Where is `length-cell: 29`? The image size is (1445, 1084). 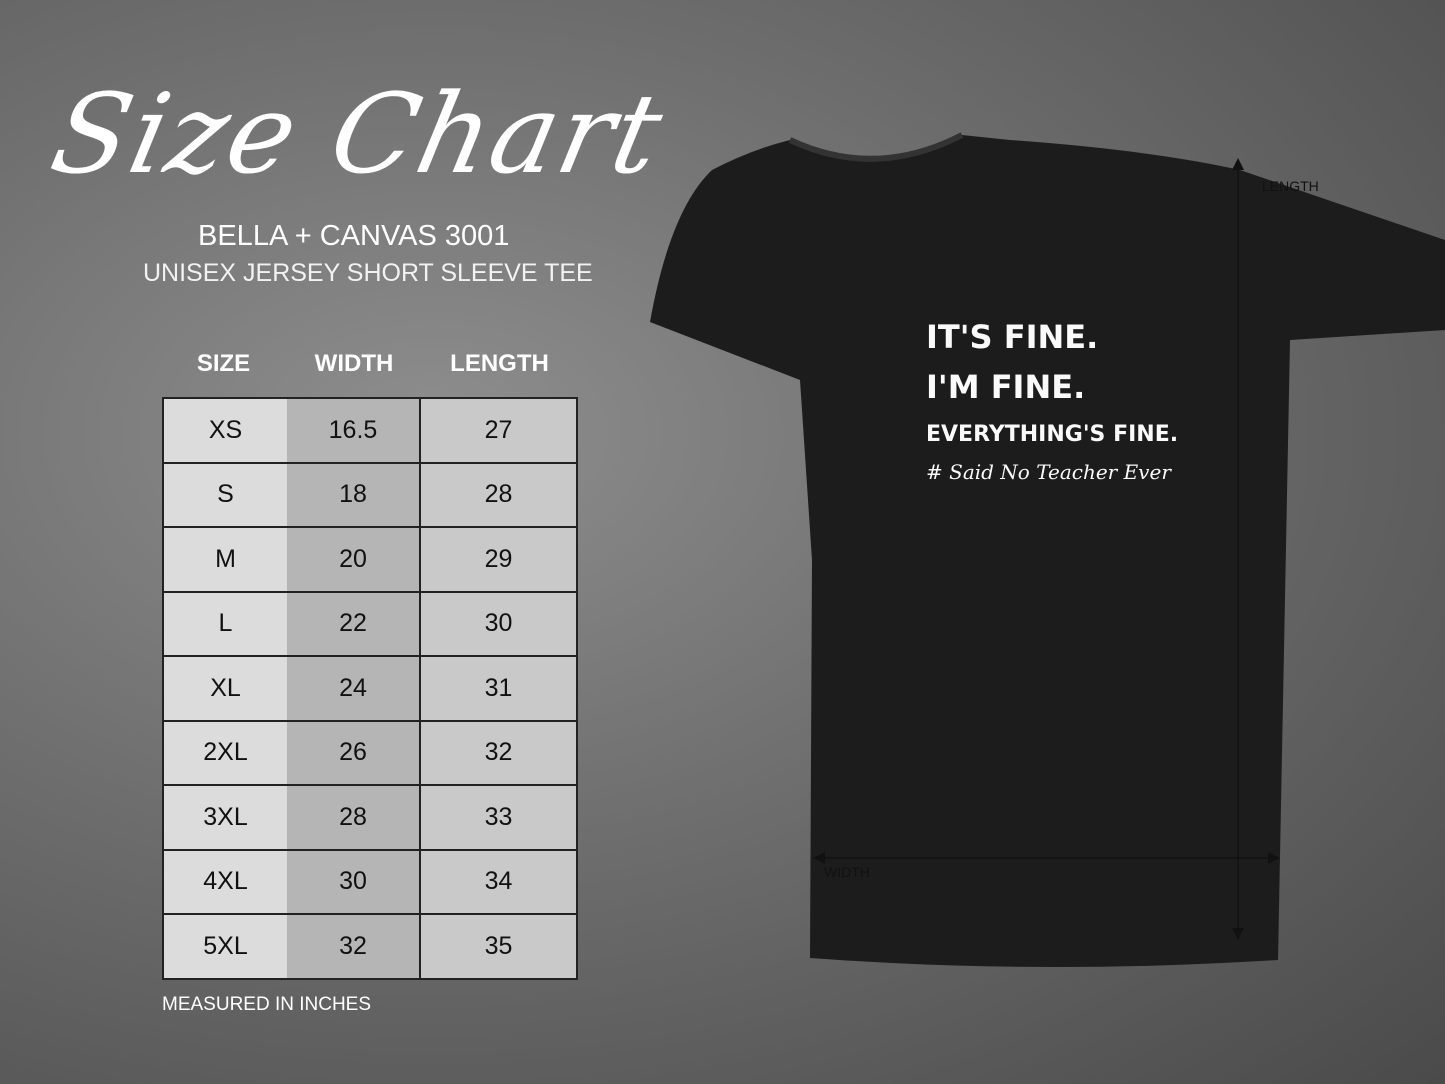 length-cell: 29 is located at coordinates (498, 559).